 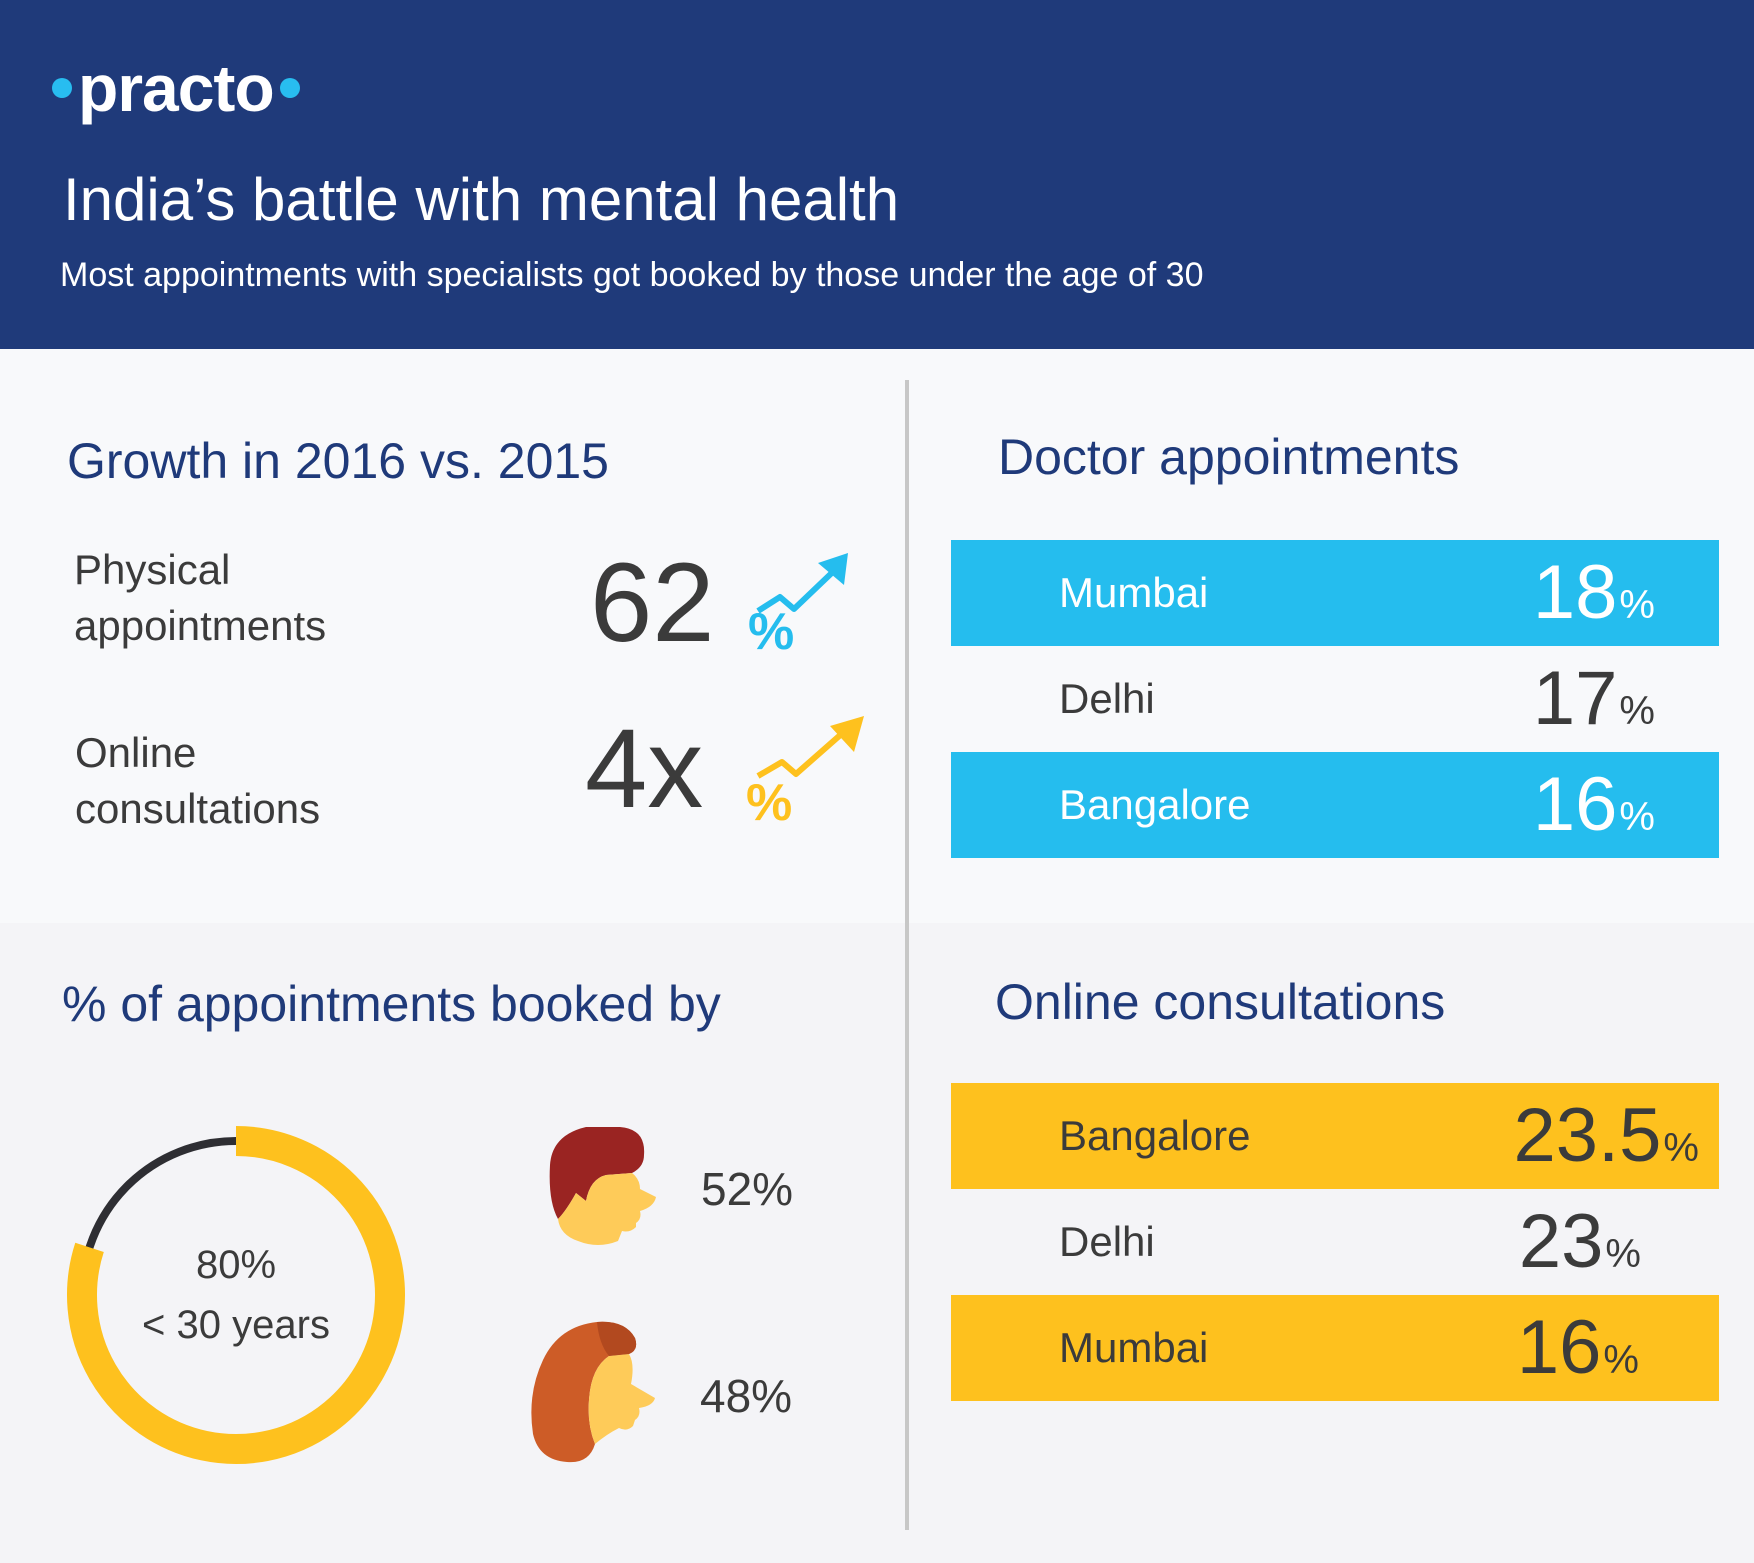 I want to click on online-growth-value: 4x, so click(x=644, y=768).